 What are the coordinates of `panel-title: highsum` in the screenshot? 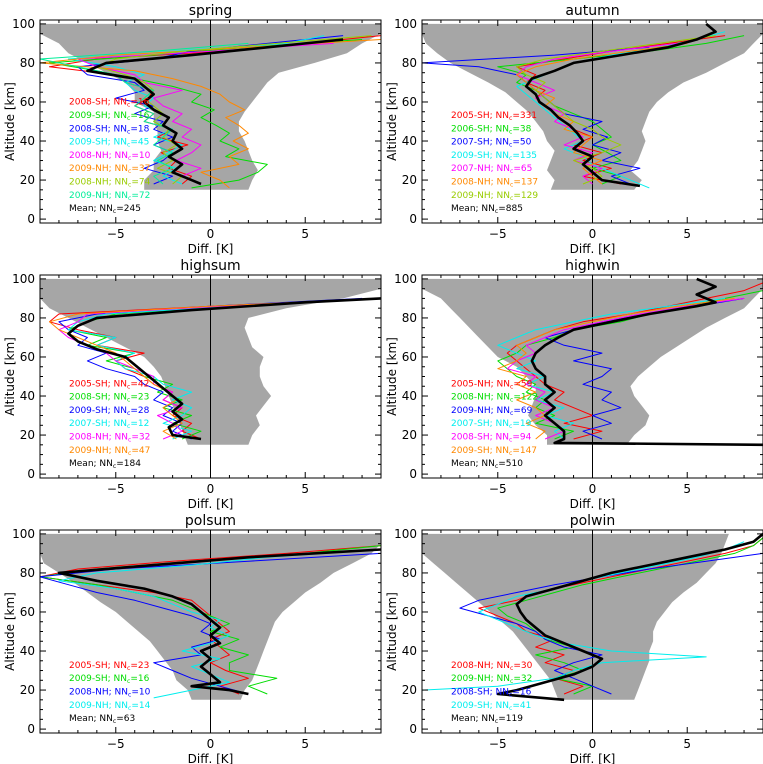 It's located at (210, 266).